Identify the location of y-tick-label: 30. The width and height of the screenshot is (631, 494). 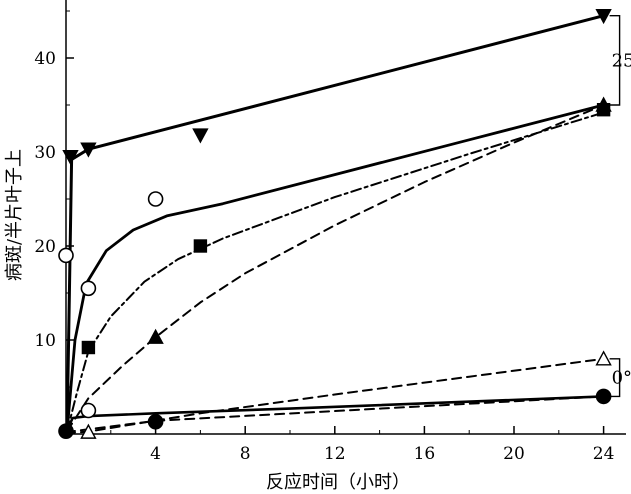
(45, 153).